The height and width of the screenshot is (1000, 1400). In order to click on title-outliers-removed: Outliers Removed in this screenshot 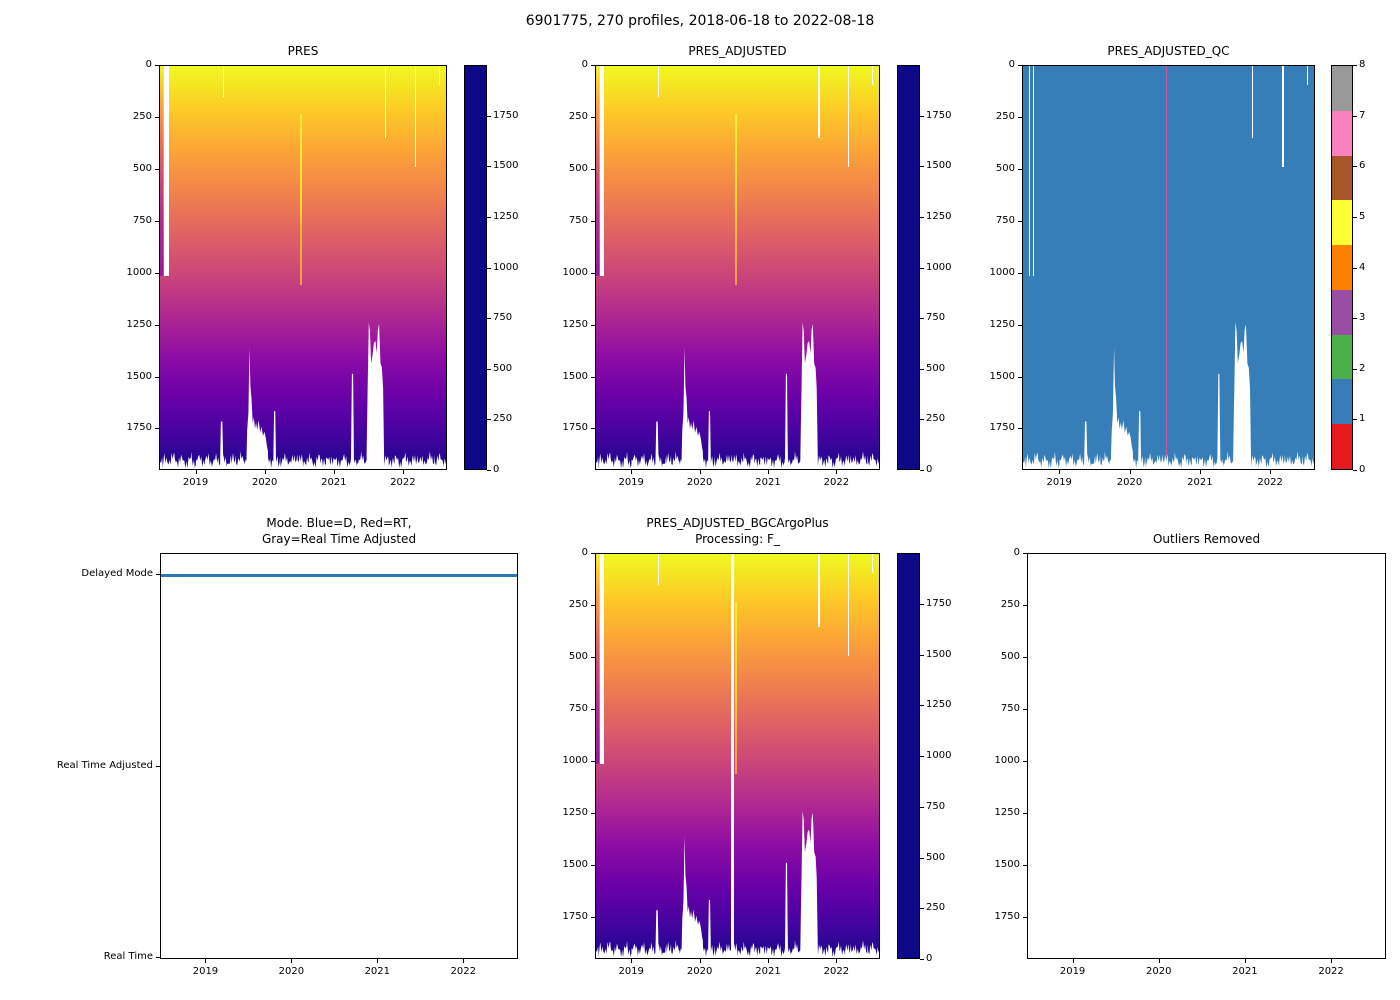, I will do `click(1206, 539)`.